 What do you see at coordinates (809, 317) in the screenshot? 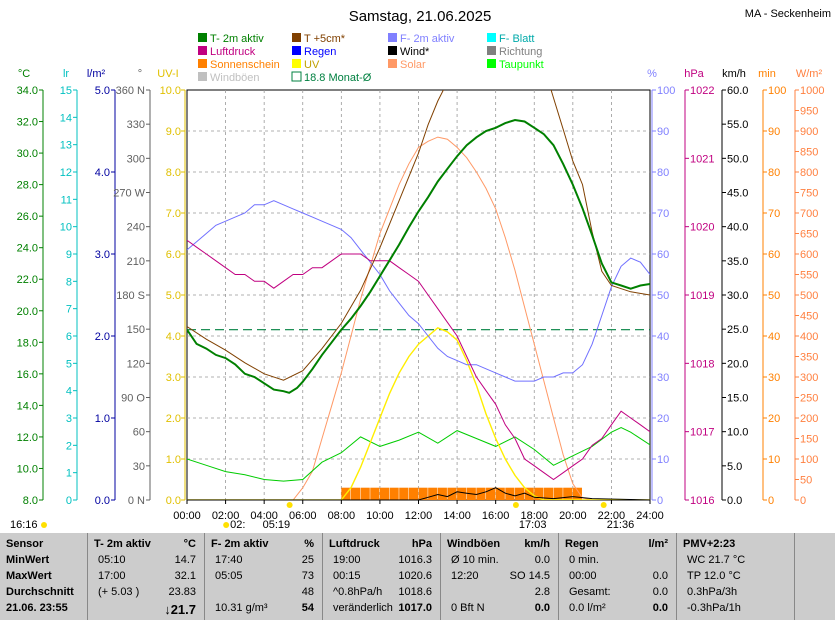
I see `axis-tick-label: 450` at bounding box center [809, 317].